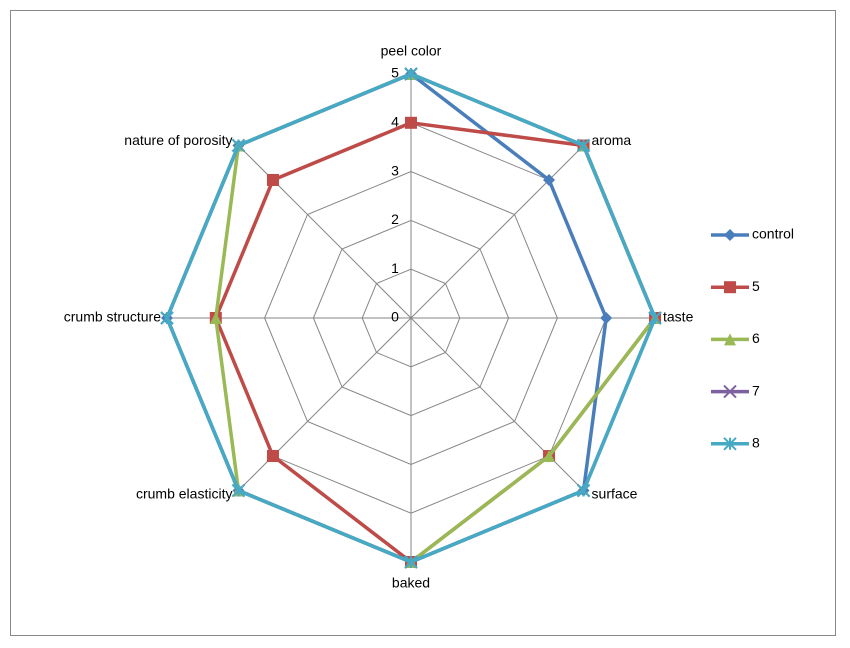 The height and width of the screenshot is (648, 850). Describe the element at coordinates (395, 219) in the screenshot. I see `tick-label: 2` at that location.